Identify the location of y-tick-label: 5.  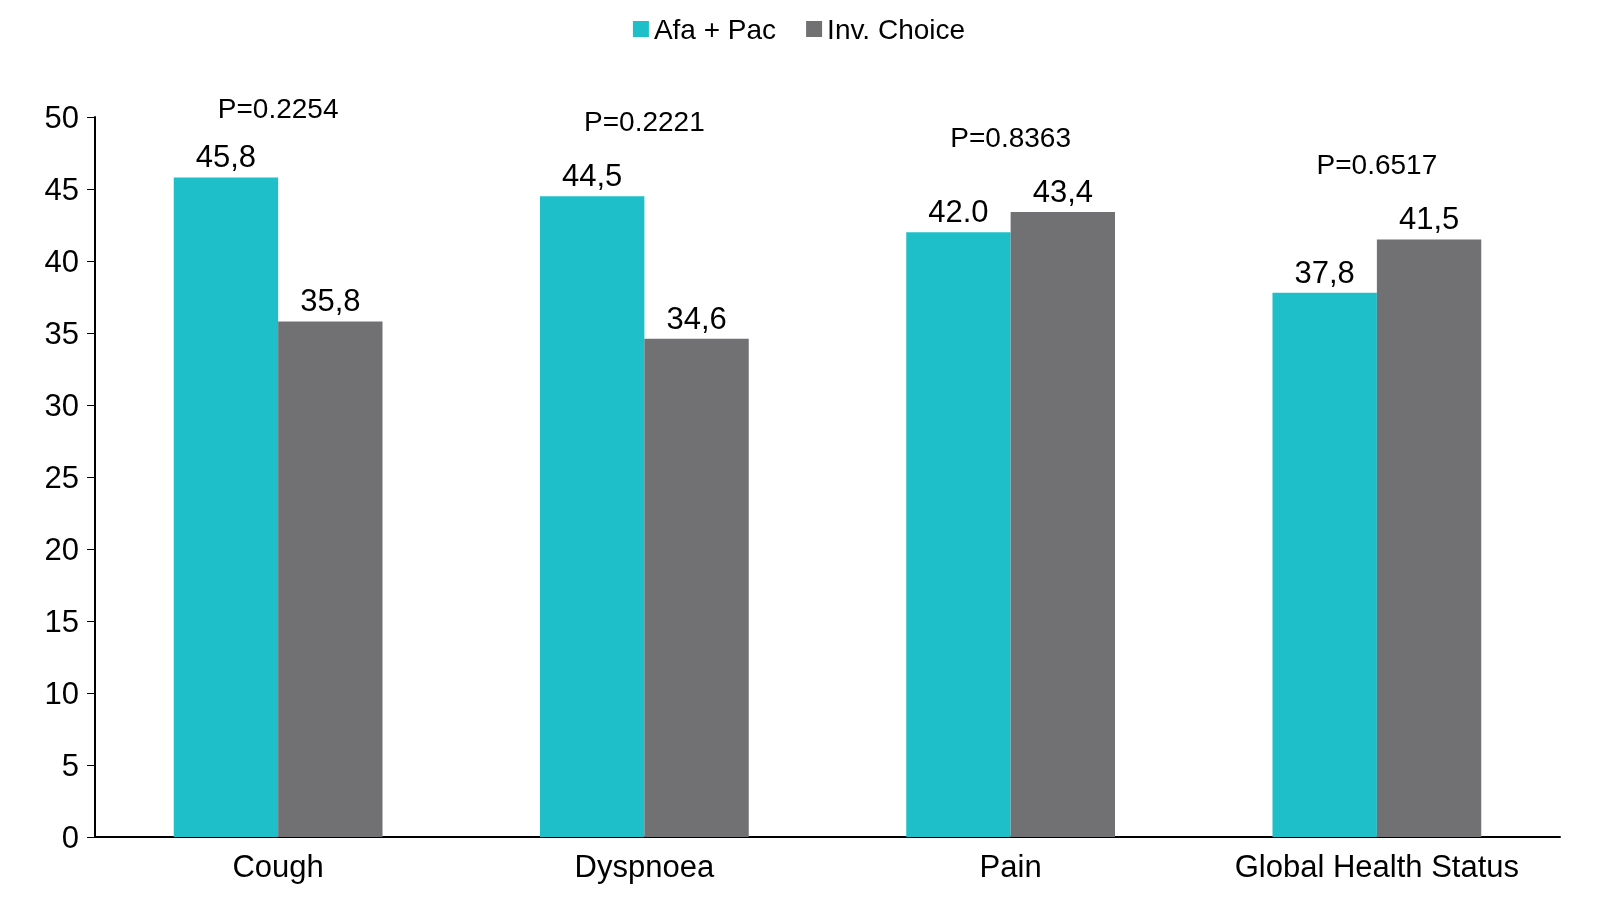
(70, 765).